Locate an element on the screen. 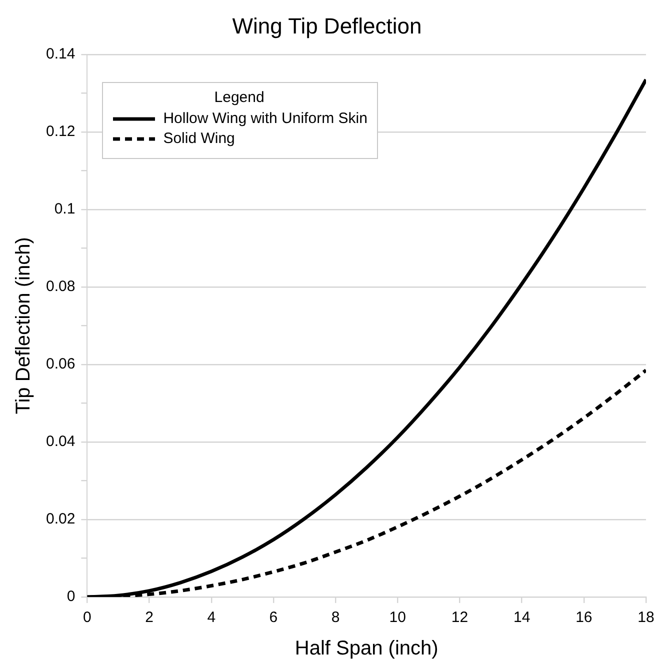 The width and height of the screenshot is (664, 669). x-tick-label: 14 is located at coordinates (521, 617).